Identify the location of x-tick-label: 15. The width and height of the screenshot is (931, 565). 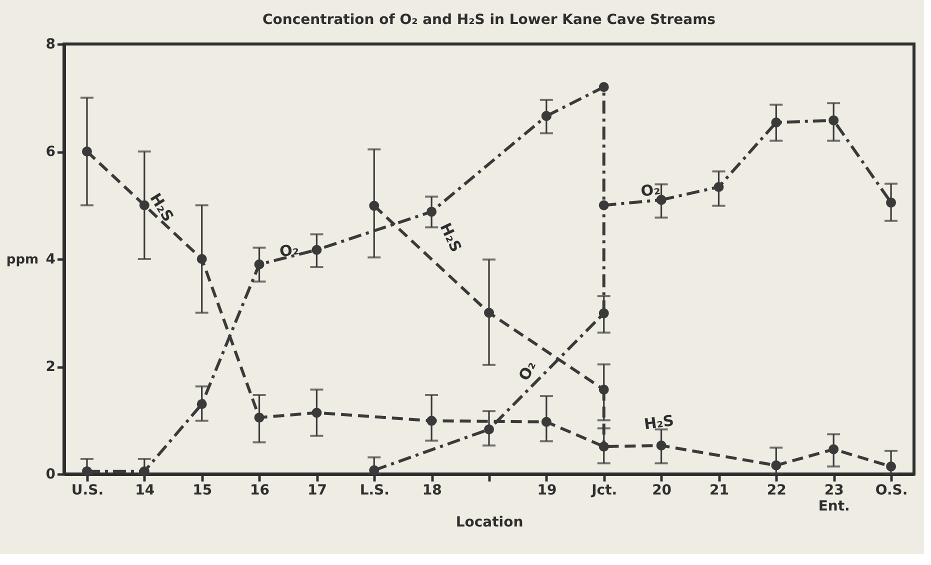
(202, 490).